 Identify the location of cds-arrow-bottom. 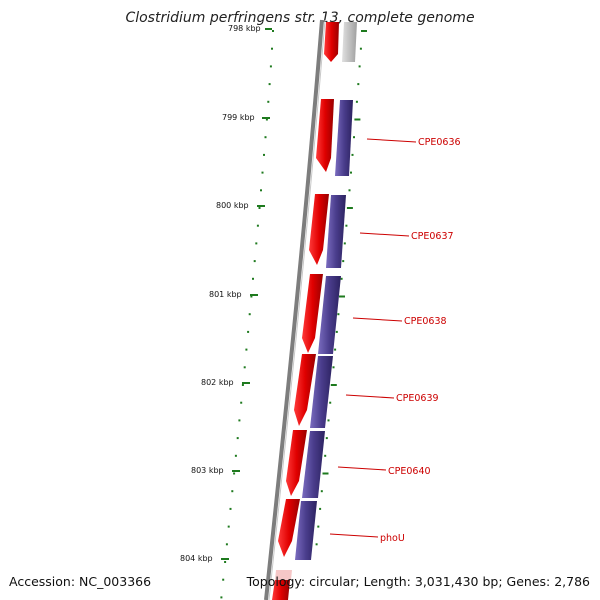
(281, 590).